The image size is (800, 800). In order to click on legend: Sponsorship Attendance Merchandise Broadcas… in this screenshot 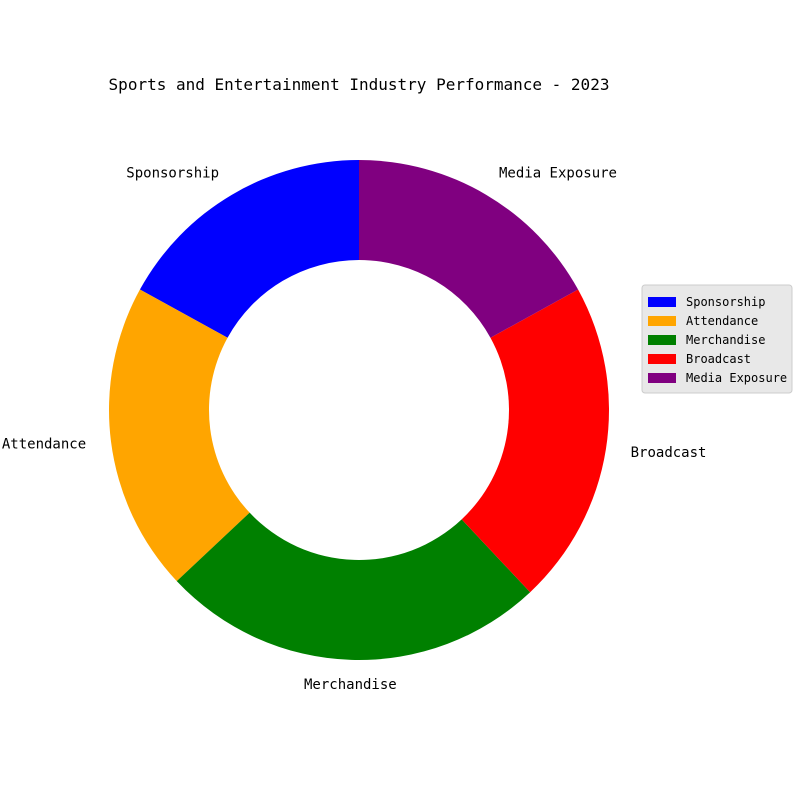, I will do `click(717, 339)`.